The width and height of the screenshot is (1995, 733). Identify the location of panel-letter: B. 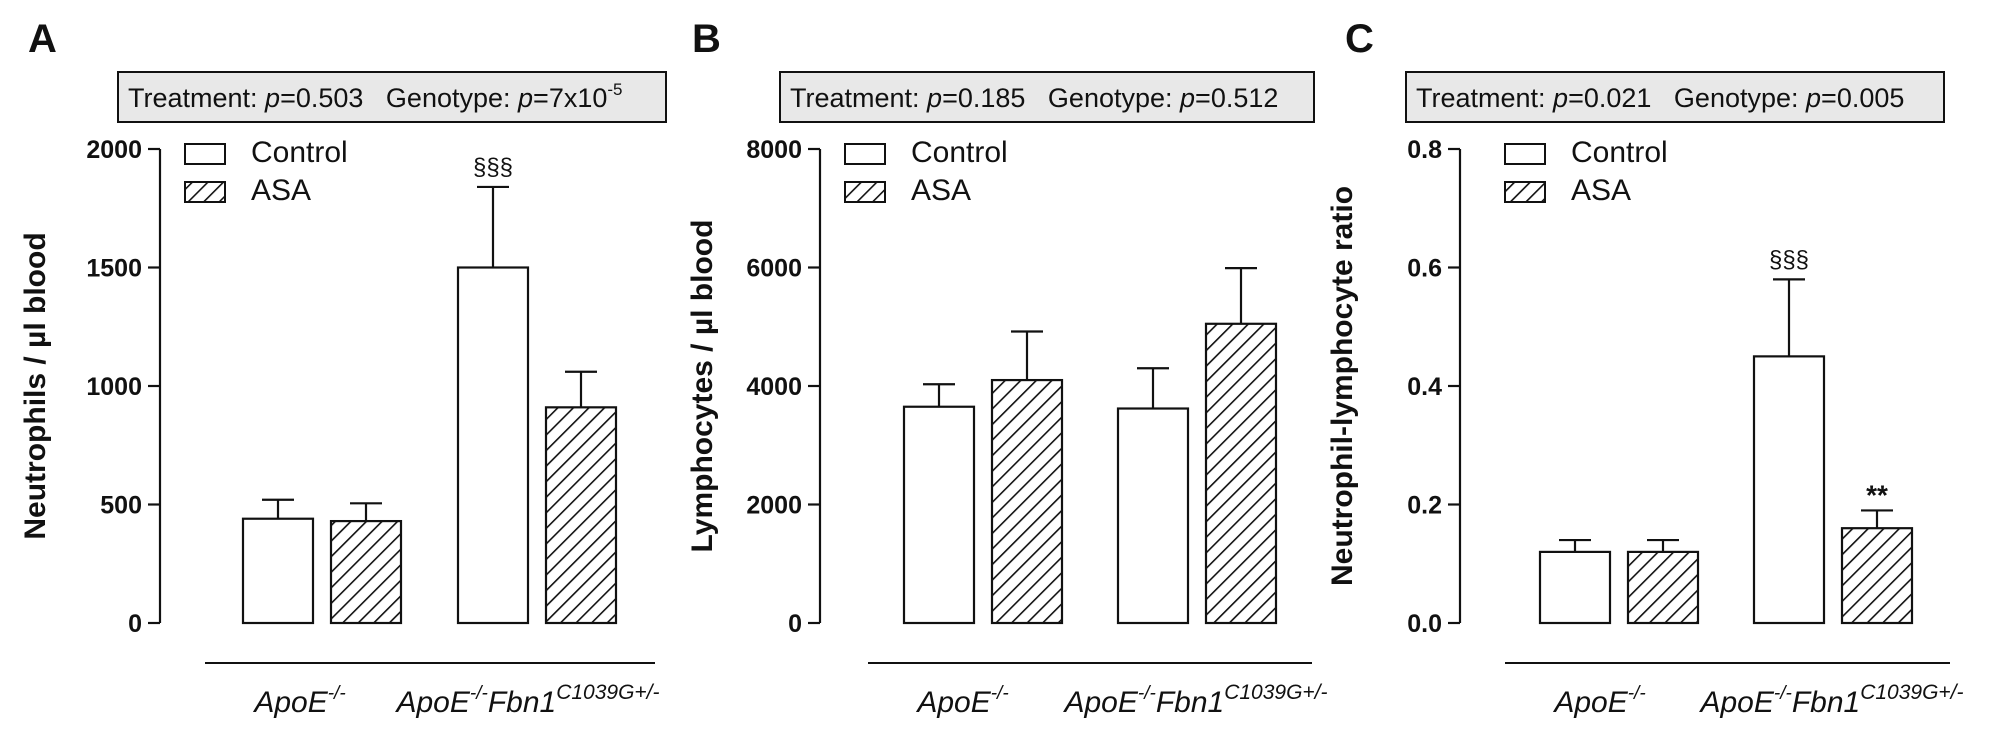
(706, 39).